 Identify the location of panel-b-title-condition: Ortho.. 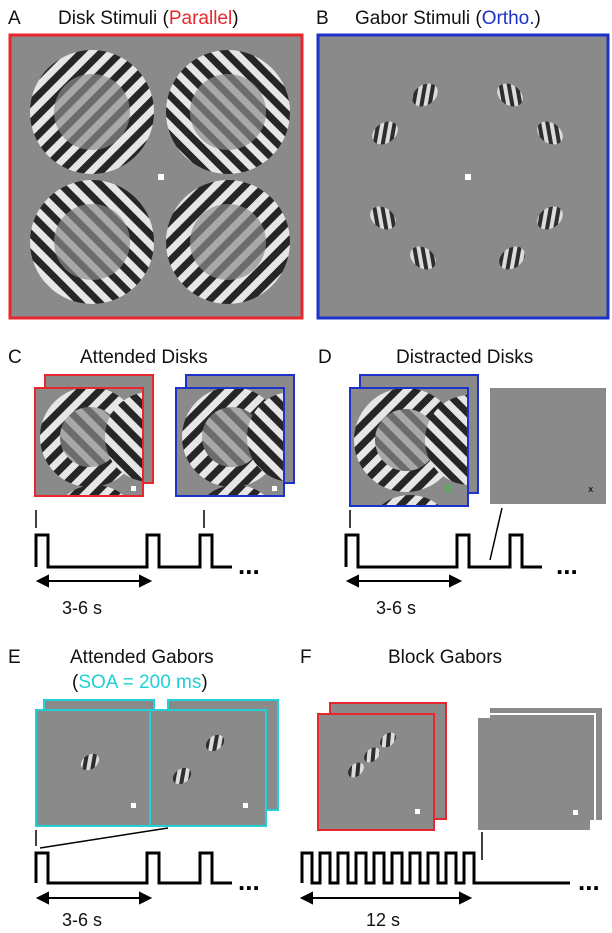
(508, 18).